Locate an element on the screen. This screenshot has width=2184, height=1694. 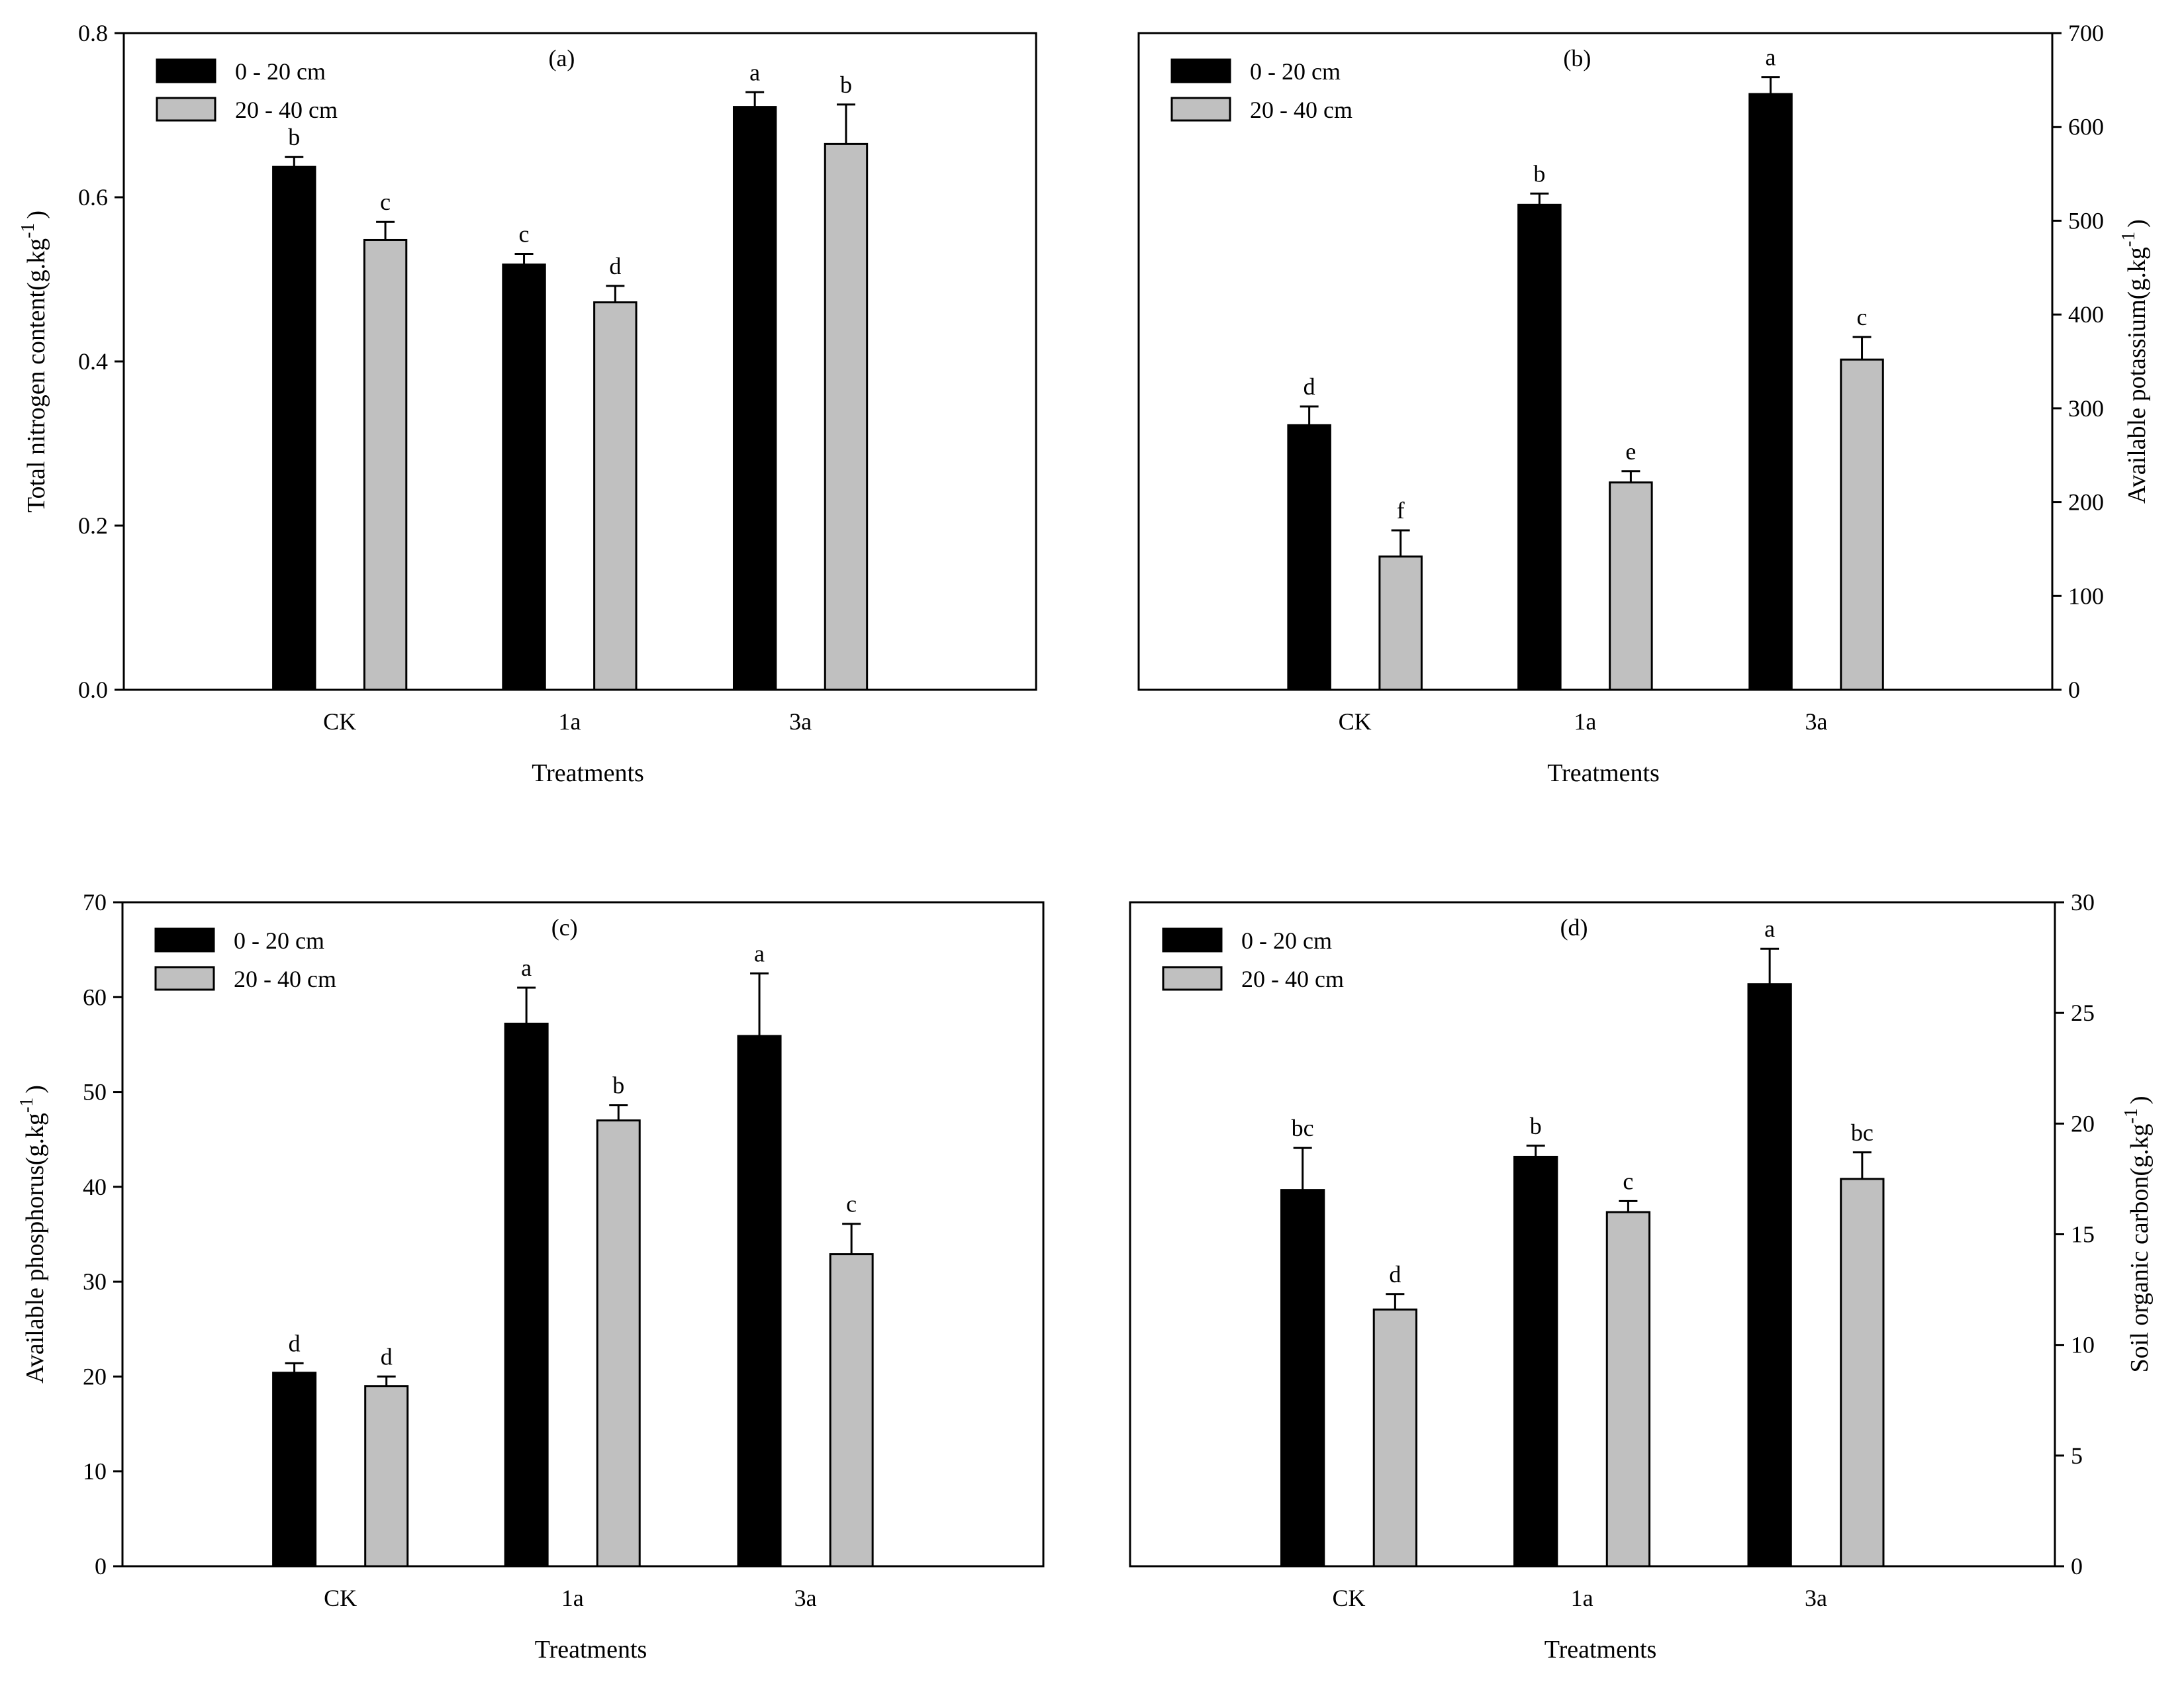
y-tick-label: 400 is located at coordinates (2086, 314).